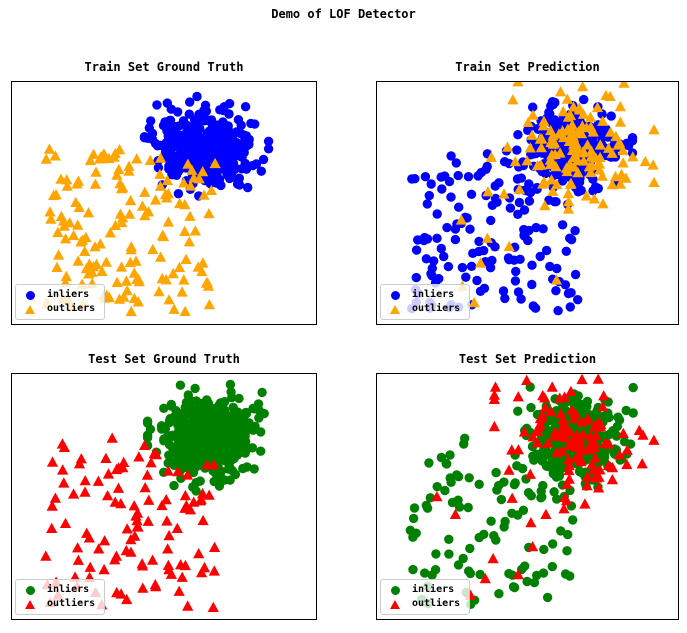 This screenshot has width=687, height=633. What do you see at coordinates (164, 67) in the screenshot?
I see `subplot-title: Train Set Ground Truth` at bounding box center [164, 67].